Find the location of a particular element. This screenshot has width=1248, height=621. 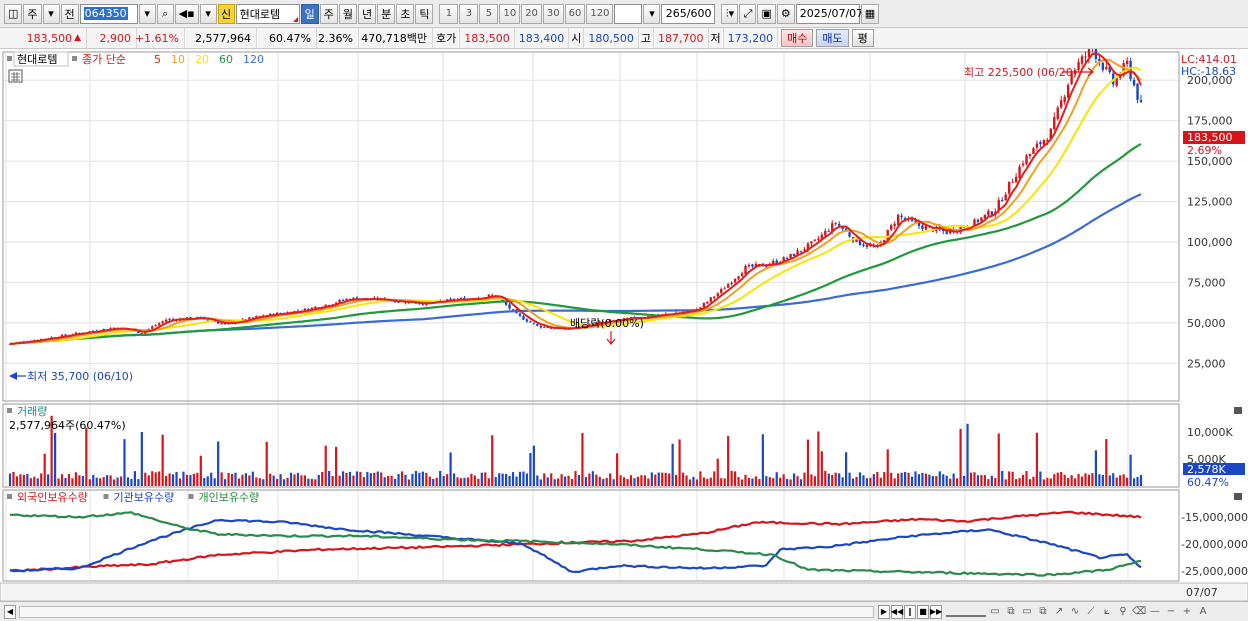

period-tab: 주 is located at coordinates (328, 13).